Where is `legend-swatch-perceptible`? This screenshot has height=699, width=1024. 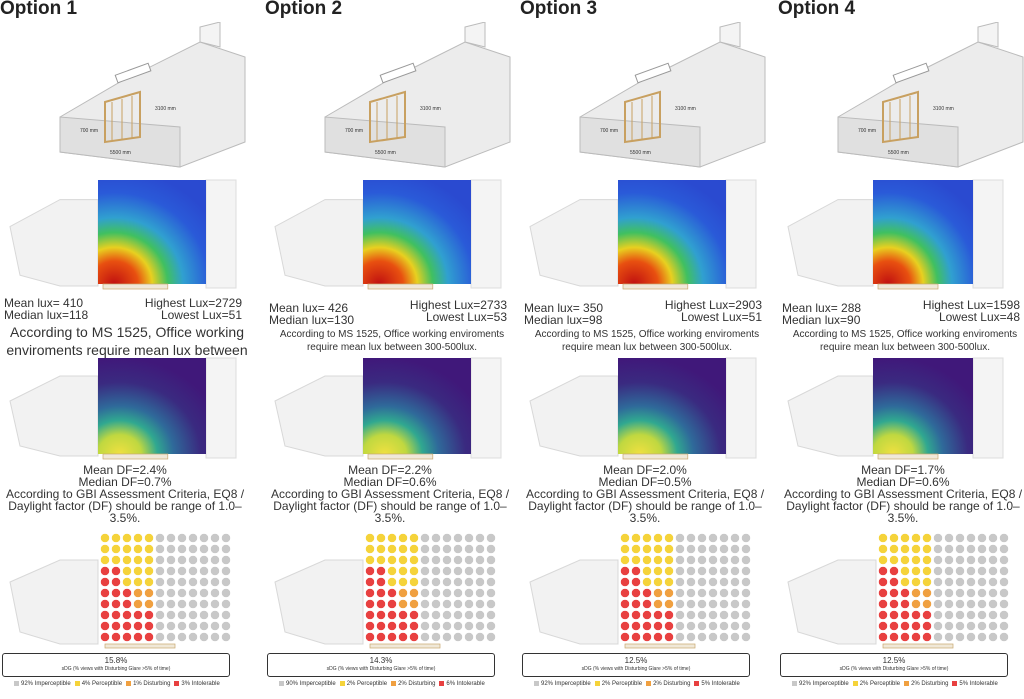
legend-swatch-perceptible is located at coordinates (342, 683).